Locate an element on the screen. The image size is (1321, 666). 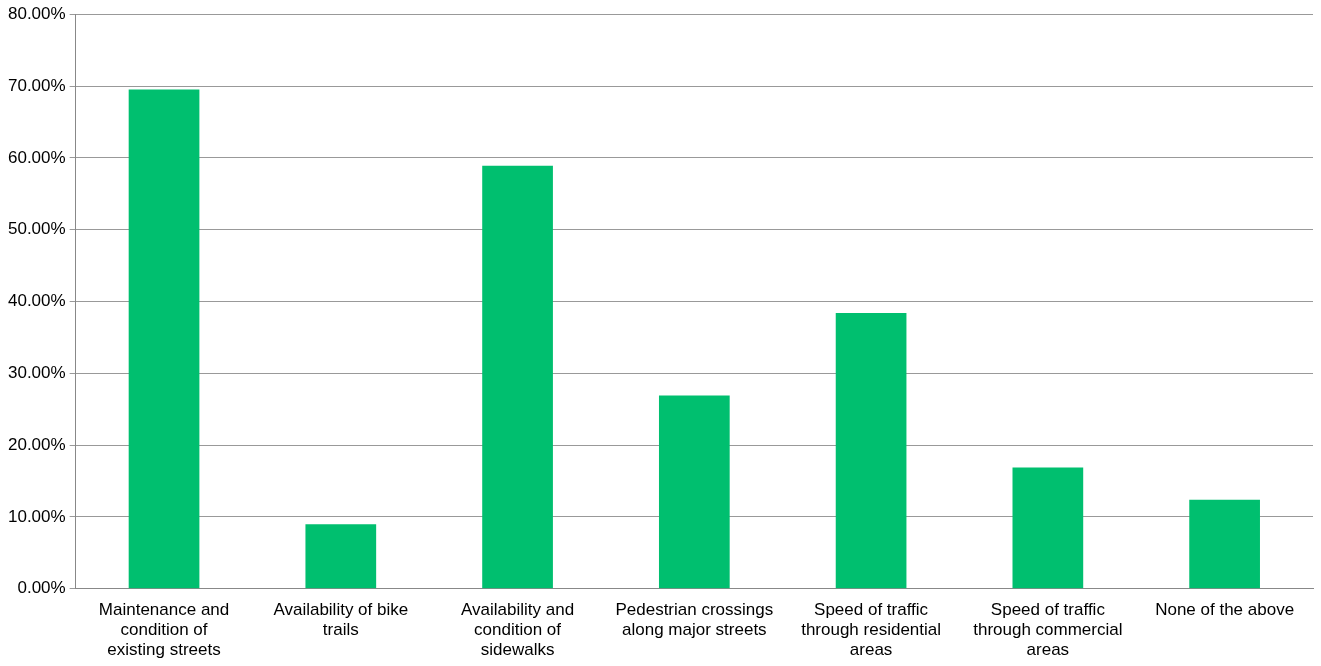
y-tick-label: 30.00% is located at coordinates (36, 373).